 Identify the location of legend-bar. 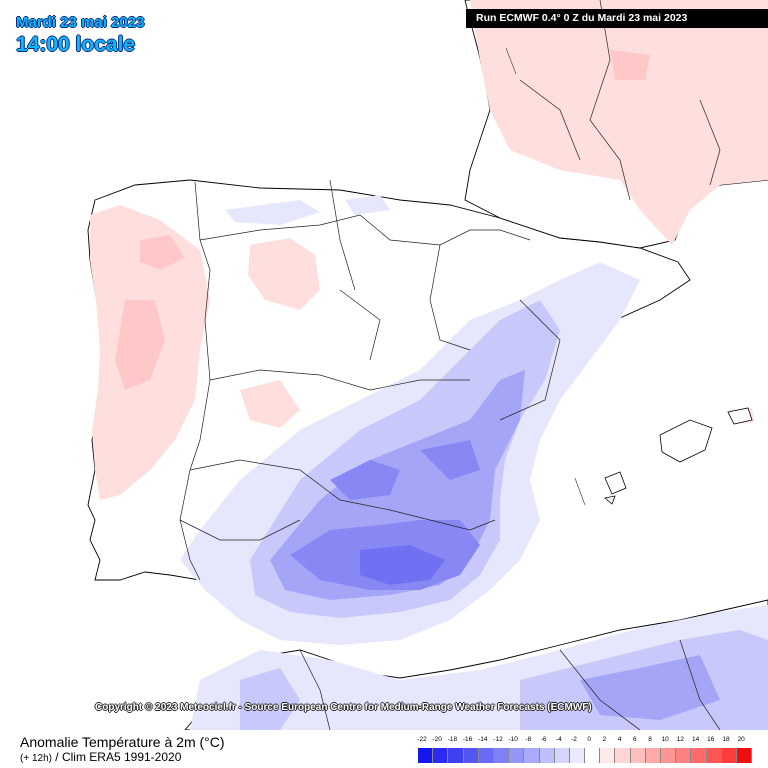
(585, 755).